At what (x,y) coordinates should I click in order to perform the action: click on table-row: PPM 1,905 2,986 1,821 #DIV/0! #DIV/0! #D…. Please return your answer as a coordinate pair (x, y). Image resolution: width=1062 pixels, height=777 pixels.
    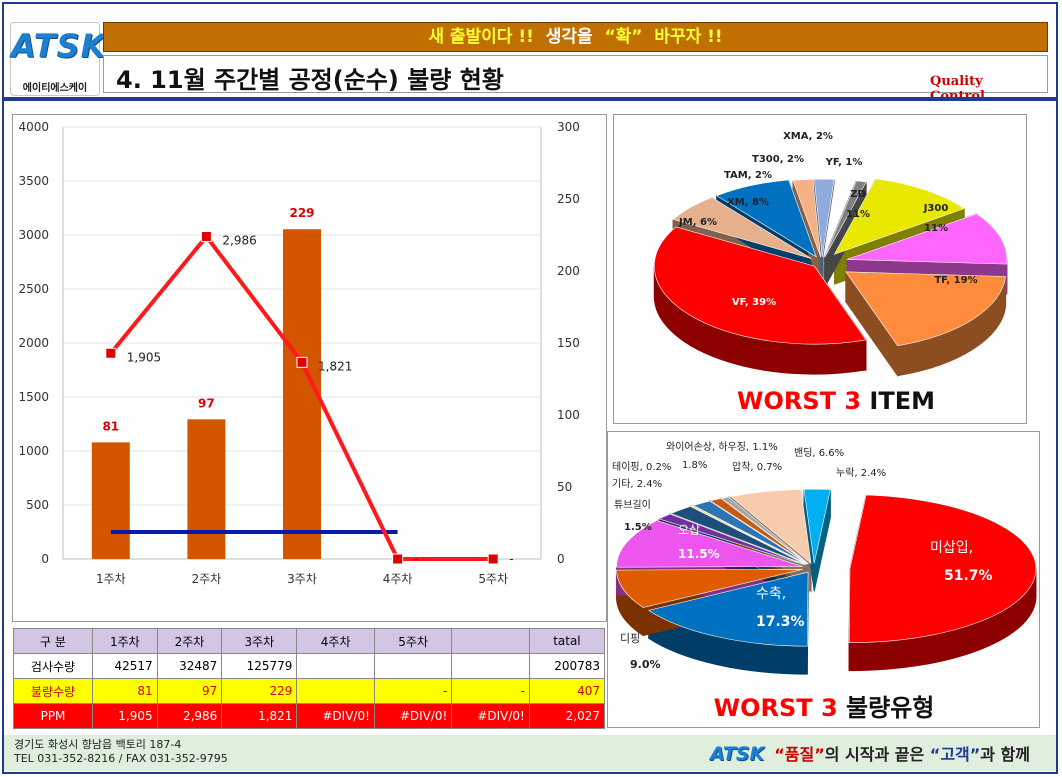
    Looking at the image, I should click on (309, 716).